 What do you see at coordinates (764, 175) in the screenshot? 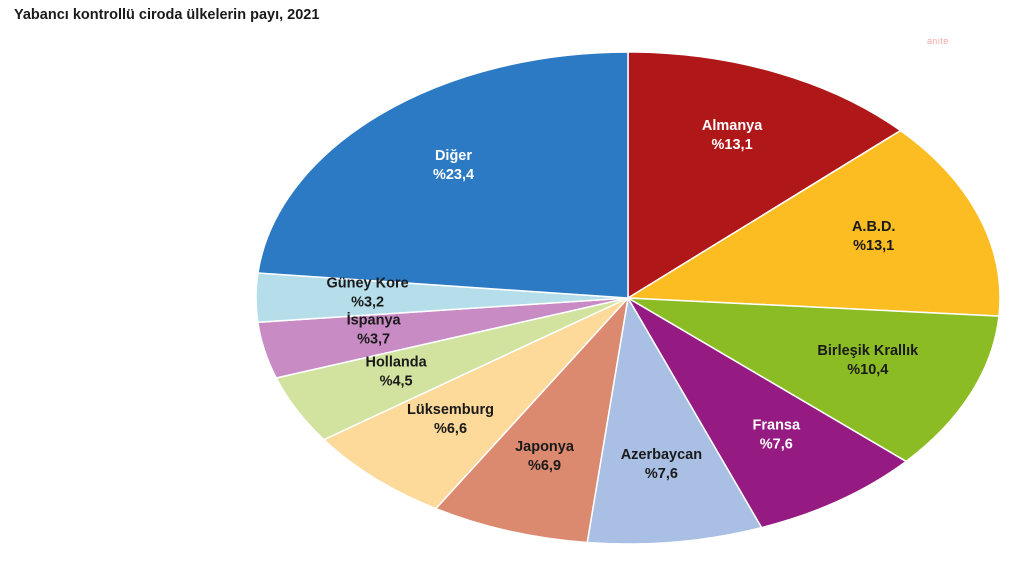
I see `pie-slice-almanya` at bounding box center [764, 175].